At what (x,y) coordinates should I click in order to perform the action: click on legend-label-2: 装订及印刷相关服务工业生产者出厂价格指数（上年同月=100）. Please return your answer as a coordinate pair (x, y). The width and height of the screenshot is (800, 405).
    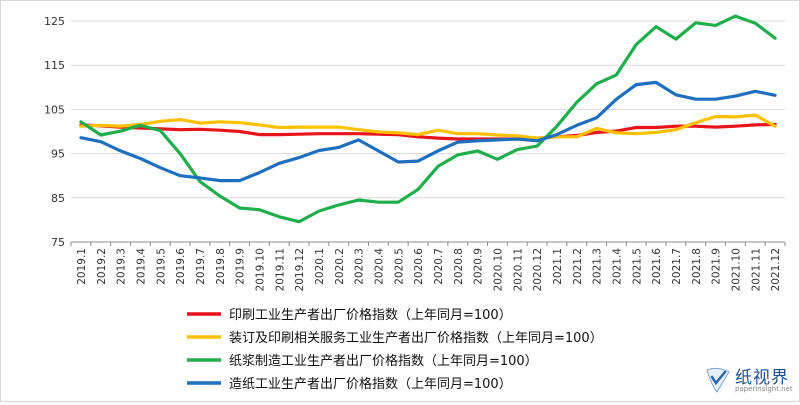
    Looking at the image, I should click on (416, 338).